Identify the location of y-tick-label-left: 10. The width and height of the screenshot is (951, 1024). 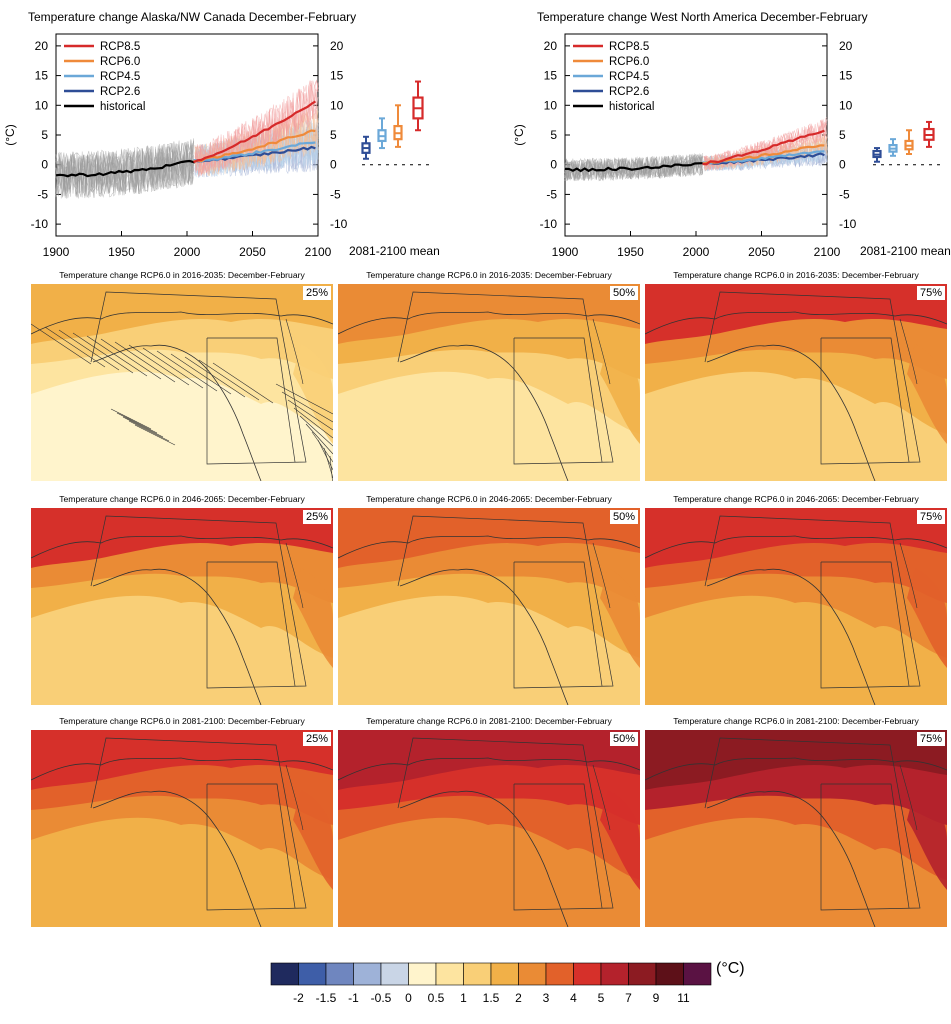
(551, 105).